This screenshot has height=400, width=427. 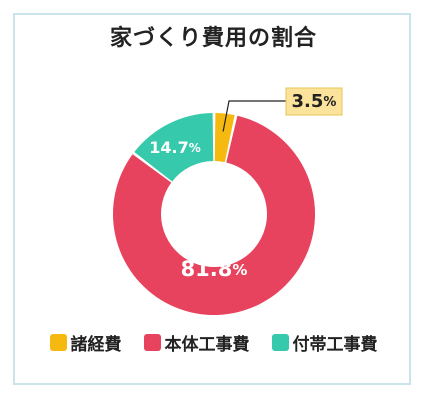 What do you see at coordinates (207, 345) in the screenshot?
I see `legend-label-main: 本体工事費` at bounding box center [207, 345].